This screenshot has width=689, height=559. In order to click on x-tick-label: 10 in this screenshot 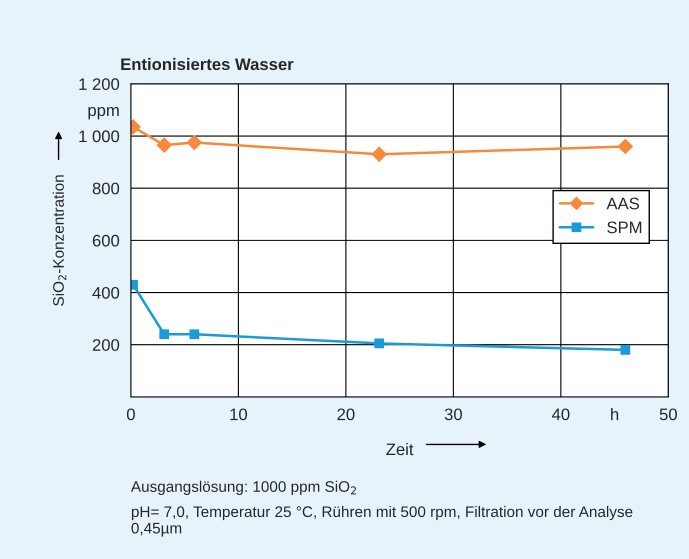, I will do `click(239, 414)`.